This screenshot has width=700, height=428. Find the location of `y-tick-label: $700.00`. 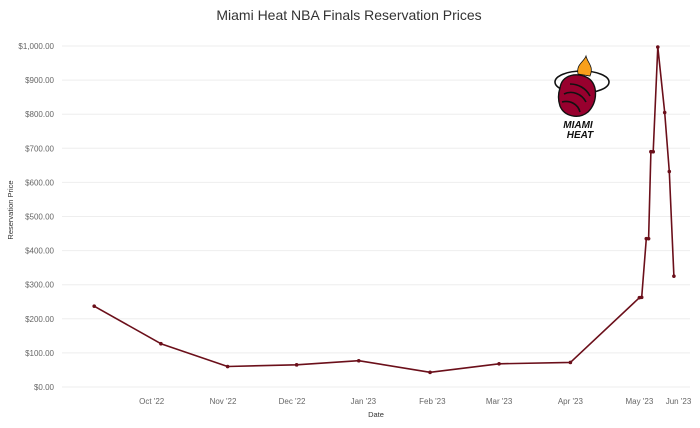

y-tick-label: $700.00 is located at coordinates (39, 148).